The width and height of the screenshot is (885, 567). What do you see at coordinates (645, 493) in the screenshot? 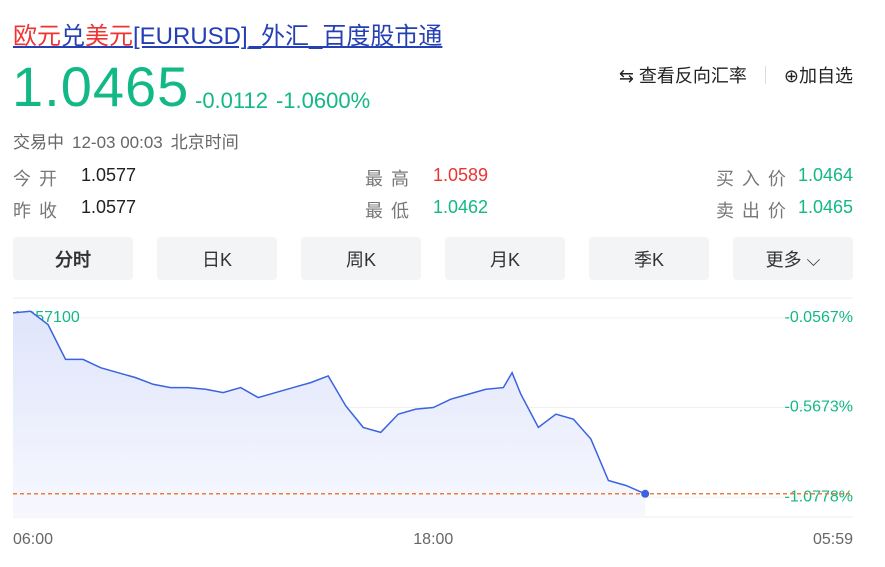
I see `last-point` at bounding box center [645, 493].